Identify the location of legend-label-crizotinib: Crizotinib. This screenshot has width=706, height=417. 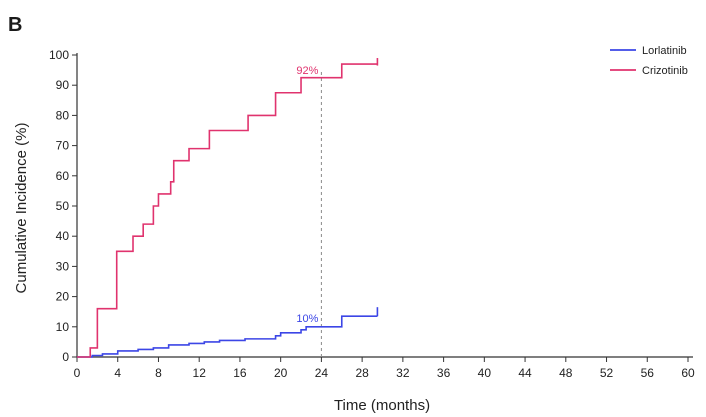
(665, 71).